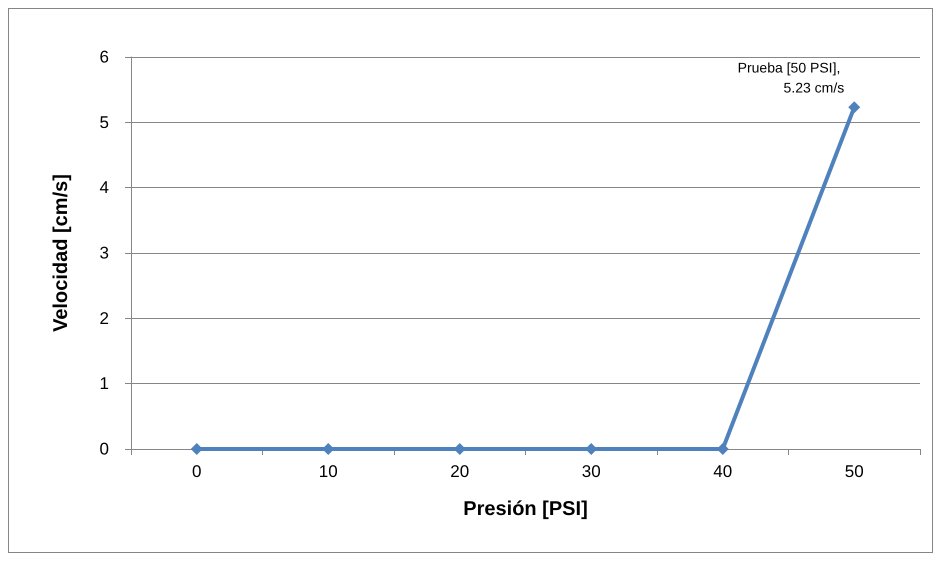 The width and height of the screenshot is (943, 563). What do you see at coordinates (197, 471) in the screenshot?
I see `x-tick-label: 0` at bounding box center [197, 471].